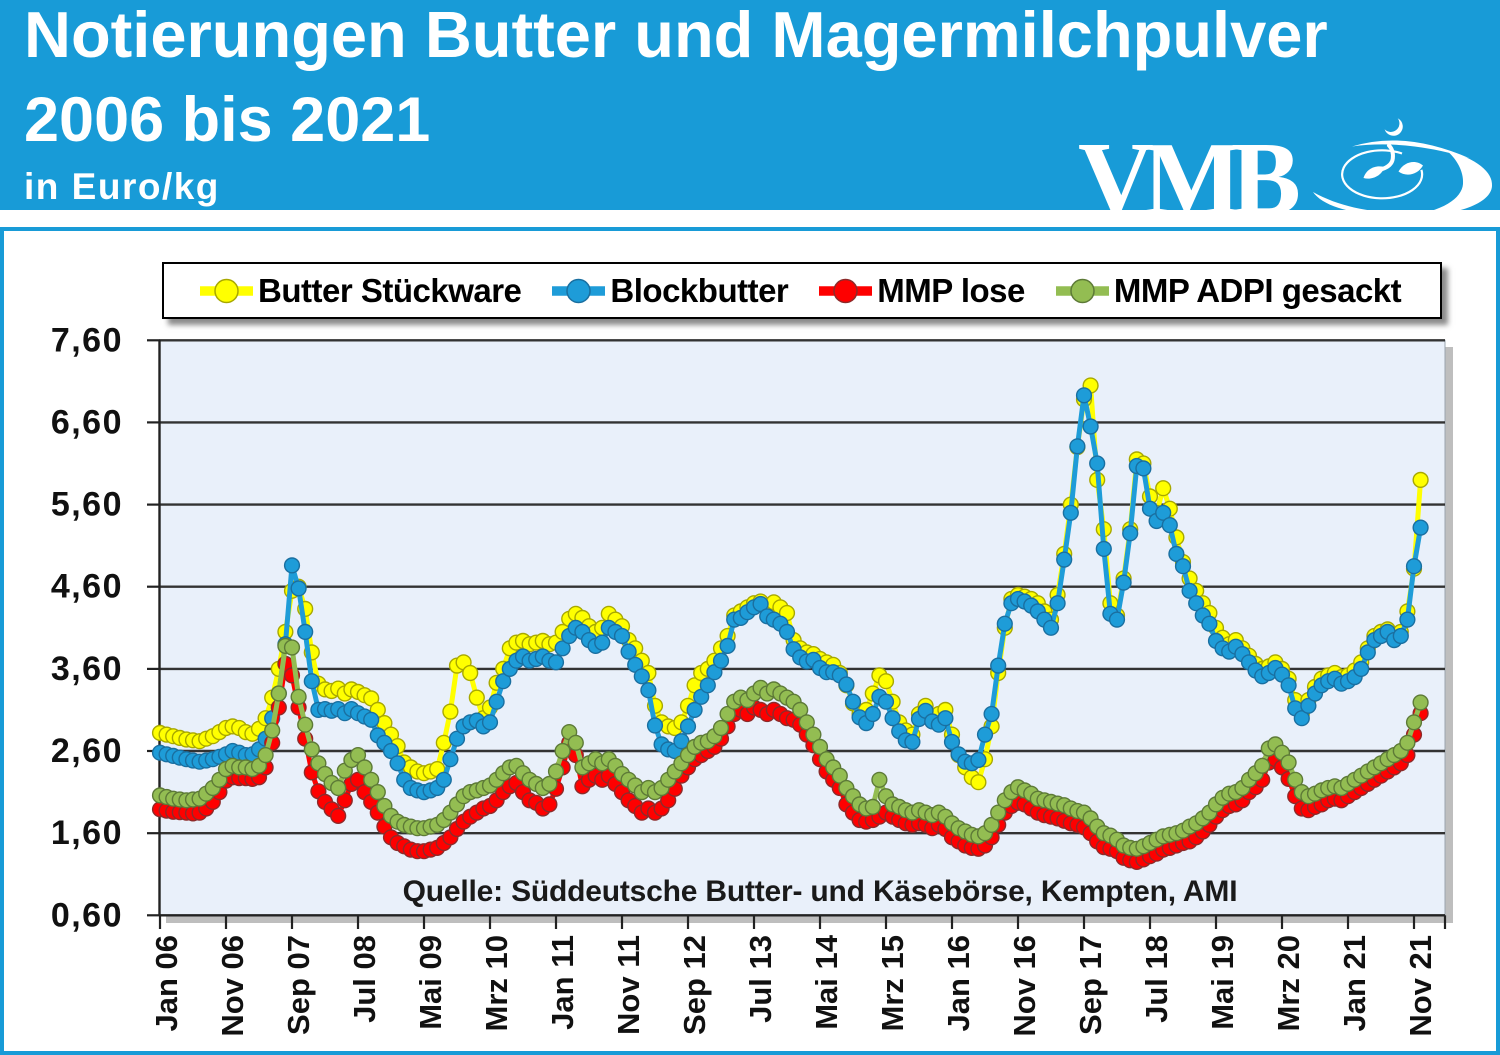 Image resolution: width=1500 pixels, height=1055 pixels. I want to click on svg-text: 2,60, so click(87, 751).